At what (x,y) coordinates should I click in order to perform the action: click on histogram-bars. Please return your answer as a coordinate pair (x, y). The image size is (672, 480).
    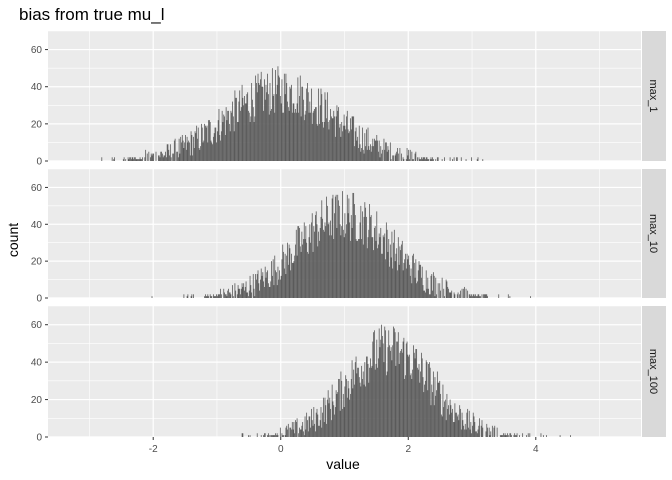
    Looking at the image, I should click on (406, 380).